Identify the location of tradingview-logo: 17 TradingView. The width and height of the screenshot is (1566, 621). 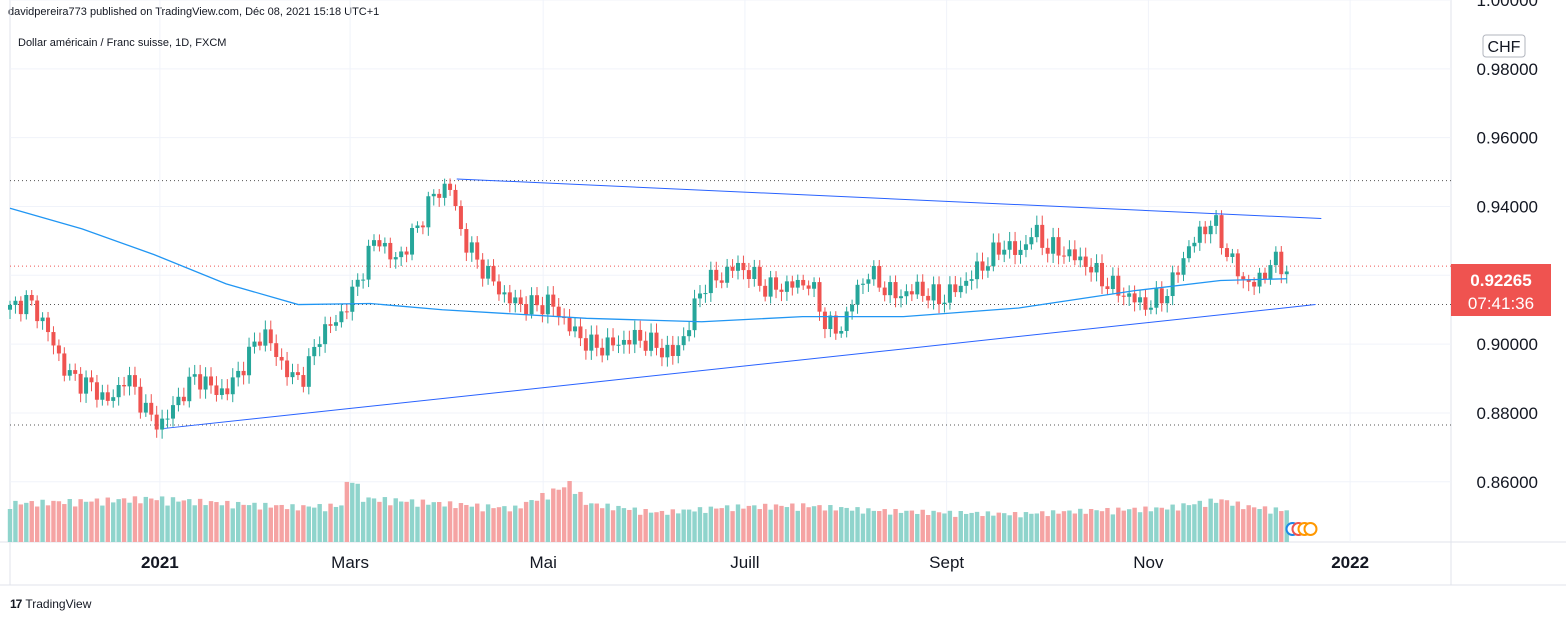
(50, 604).